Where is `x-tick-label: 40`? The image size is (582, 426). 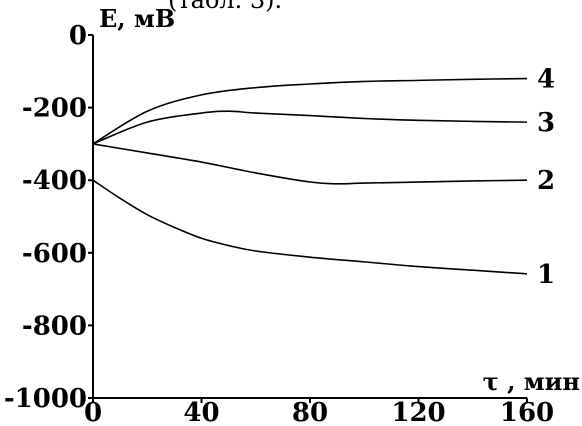 x-tick-label: 40 is located at coordinates (201, 412).